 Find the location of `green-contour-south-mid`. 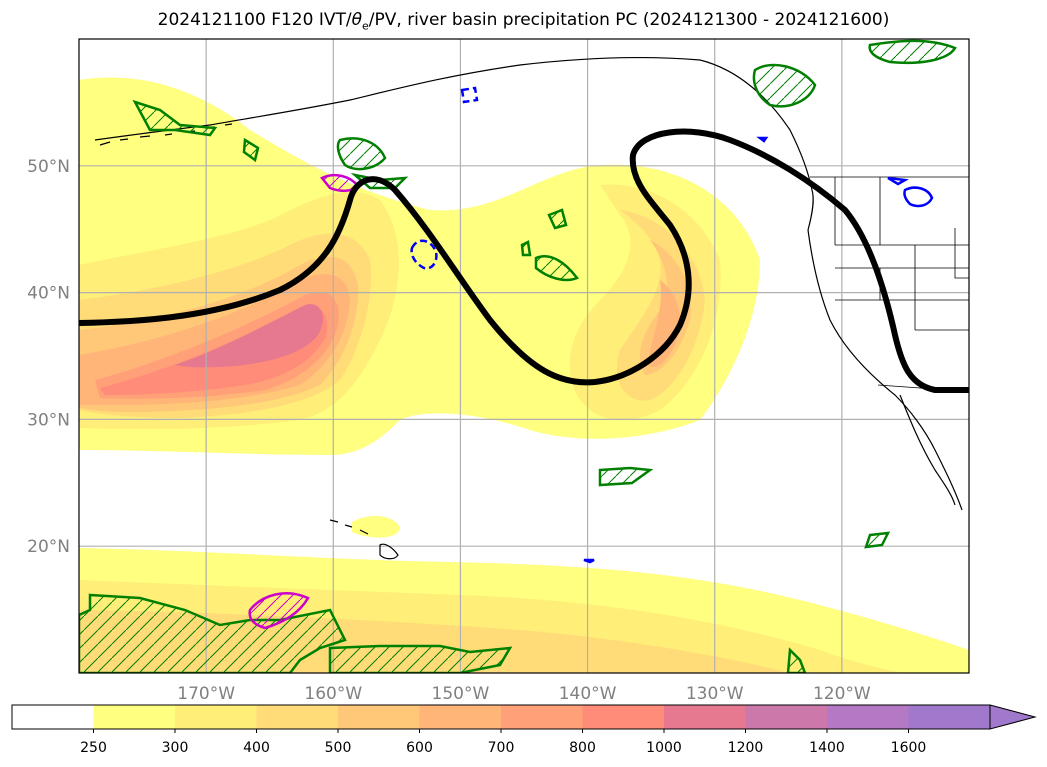

green-contour-south-mid is located at coordinates (420, 658).